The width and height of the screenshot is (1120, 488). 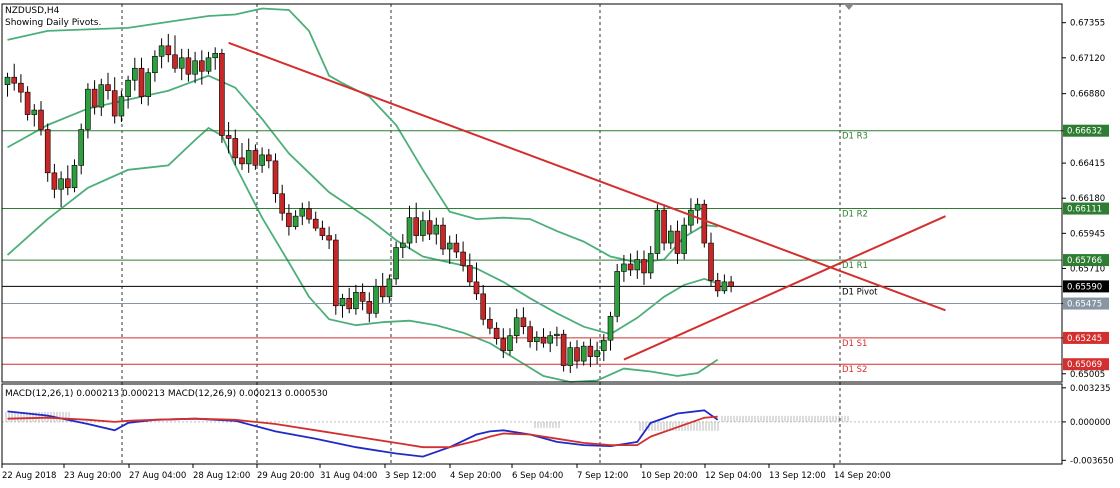 I want to click on pivot-label: D1 S2, so click(x=854, y=370).